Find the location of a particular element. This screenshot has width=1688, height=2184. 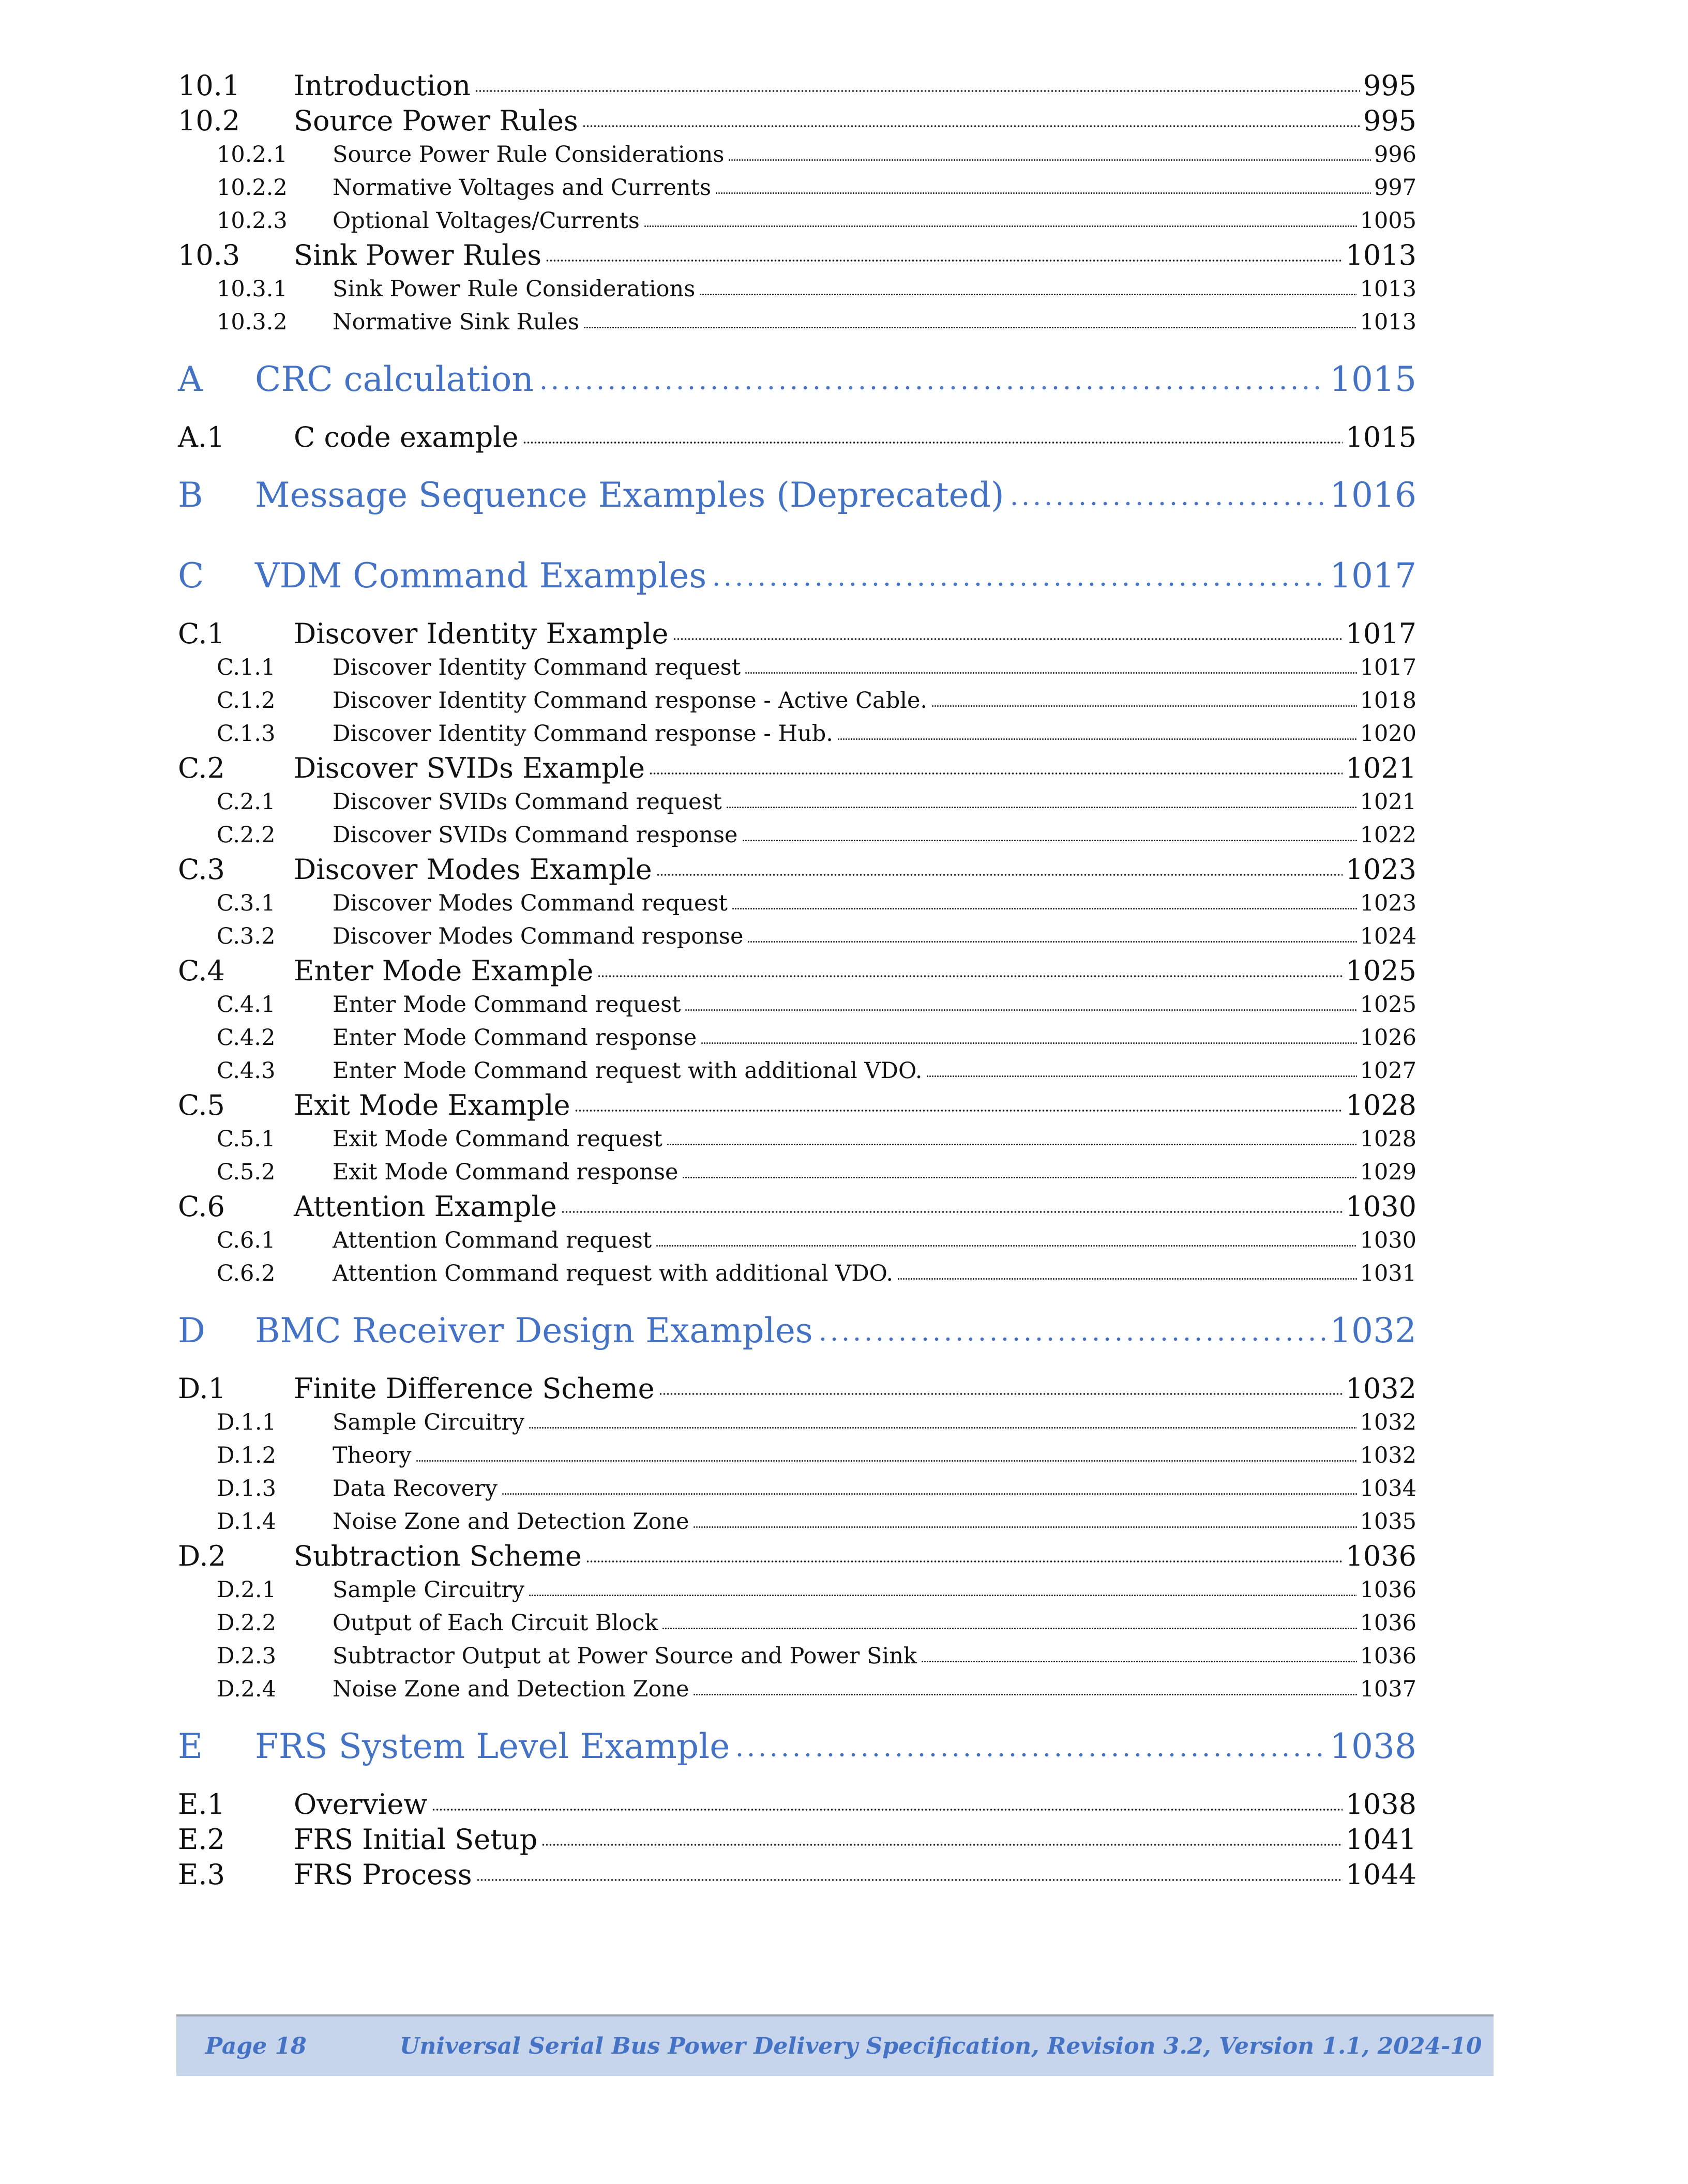

toc-section-entry: E.3 FRS Process 1044 is located at coordinates (797, 1875).